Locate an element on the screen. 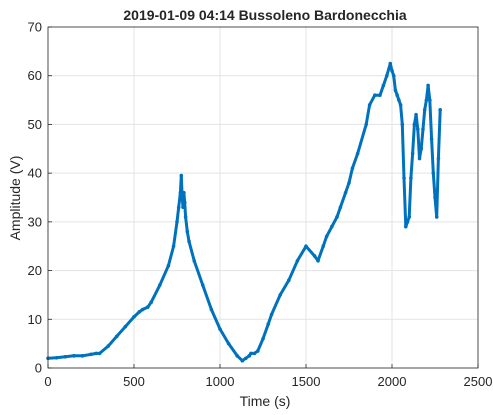 The width and height of the screenshot is (493, 415). y-tick-label: 0 is located at coordinates (38, 368).